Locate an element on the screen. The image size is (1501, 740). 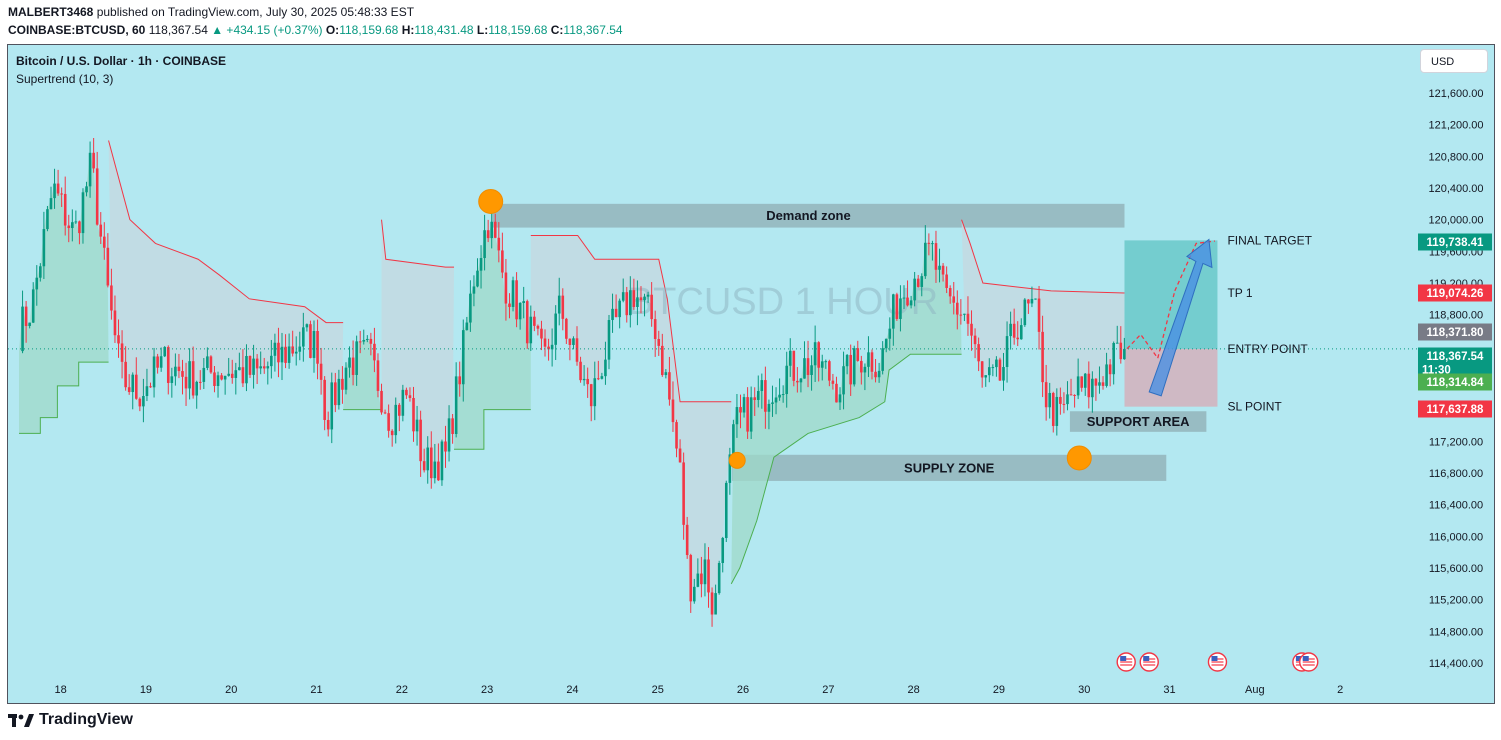
x-axis-tick-label: 27 is located at coordinates (828, 690).